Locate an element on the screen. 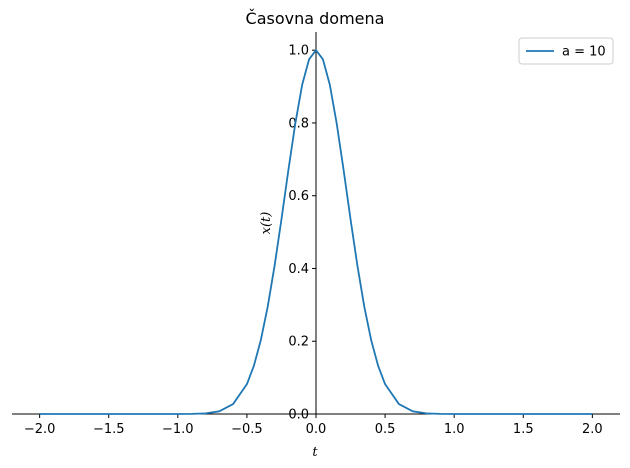  legend-box is located at coordinates (566, 51).